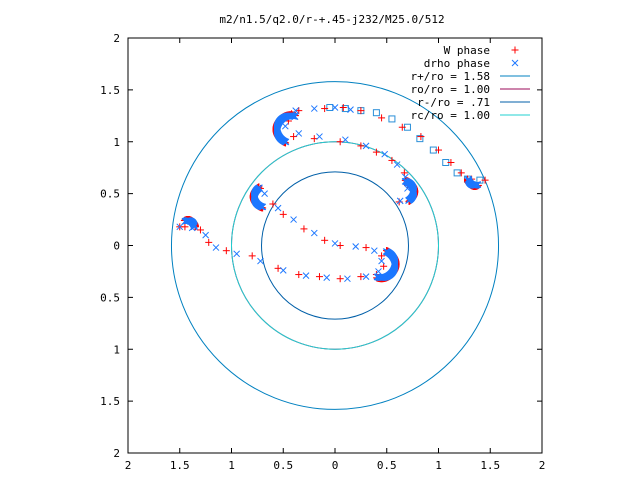 The image size is (640, 480). I want to click on circle-r-, so click(335, 245).